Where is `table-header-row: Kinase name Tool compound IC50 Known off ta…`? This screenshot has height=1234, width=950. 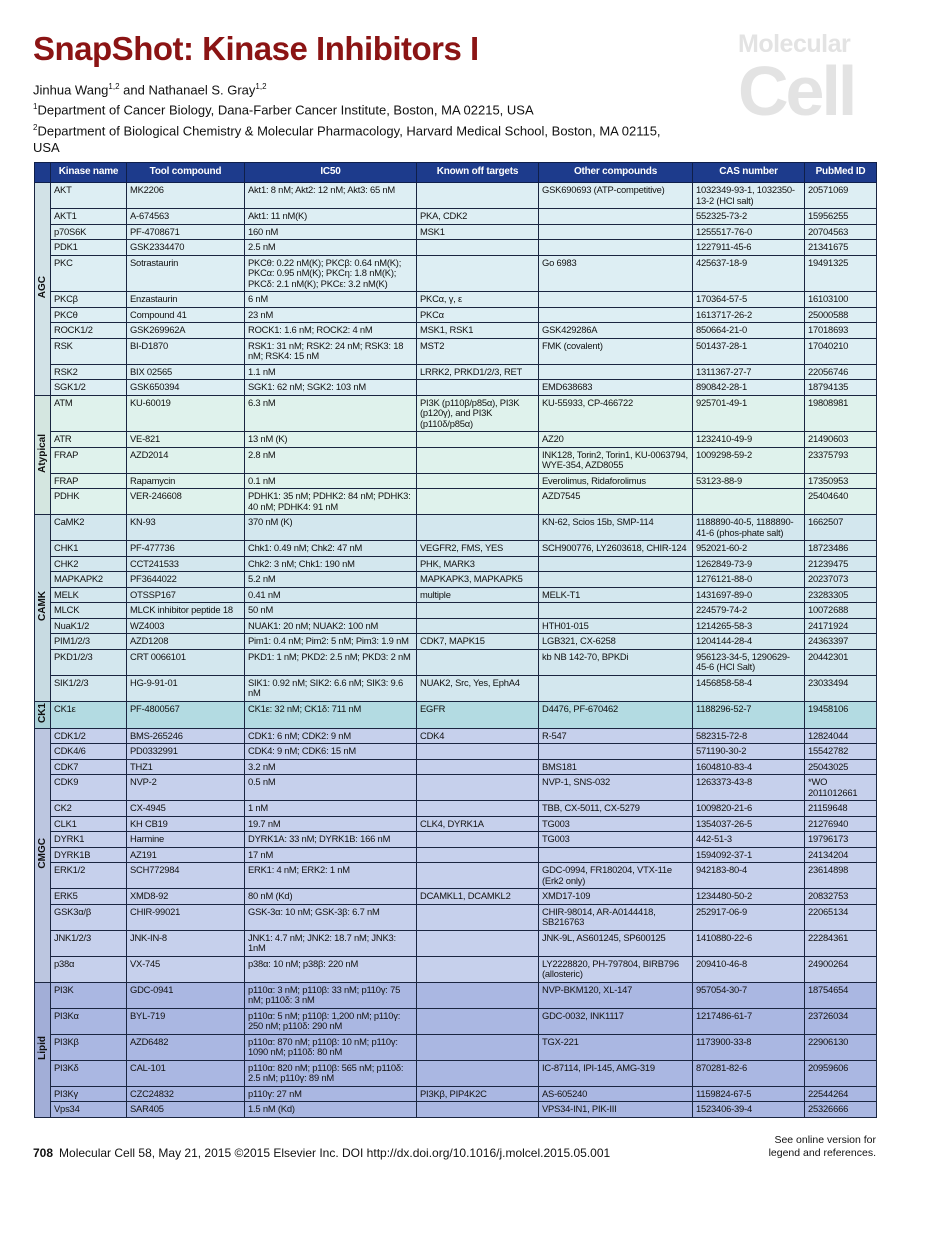
table-header-row: Kinase name Tool compound IC50 Known off ta… is located at coordinates (455, 172).